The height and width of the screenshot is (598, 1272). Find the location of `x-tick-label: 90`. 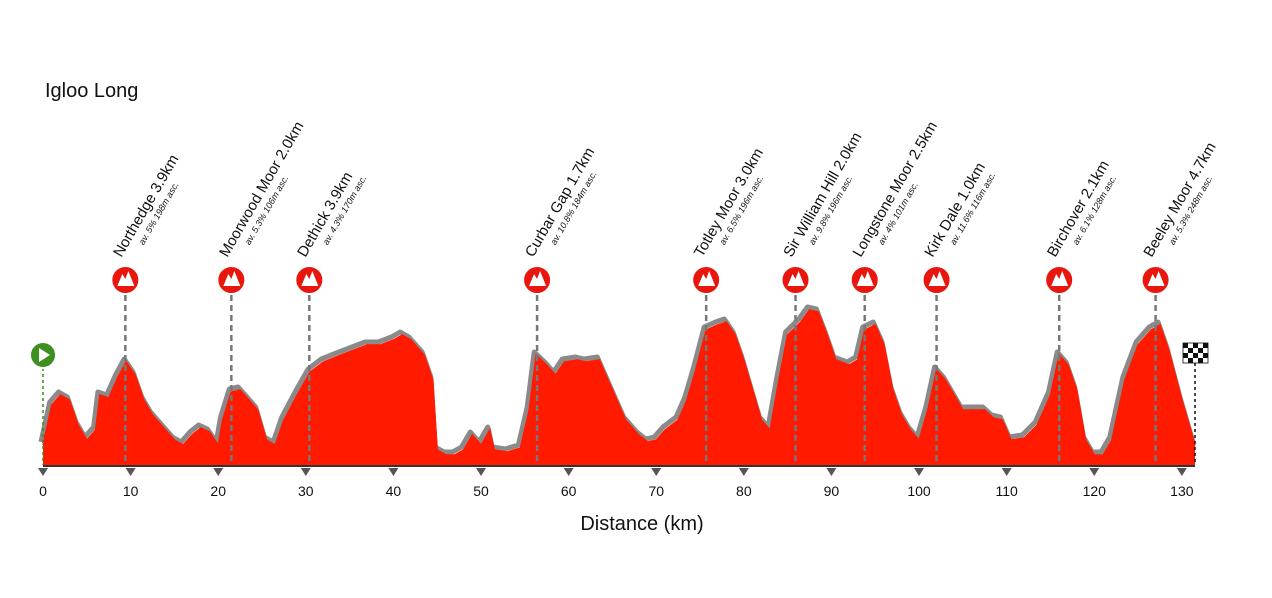

x-tick-label: 90 is located at coordinates (832, 491).